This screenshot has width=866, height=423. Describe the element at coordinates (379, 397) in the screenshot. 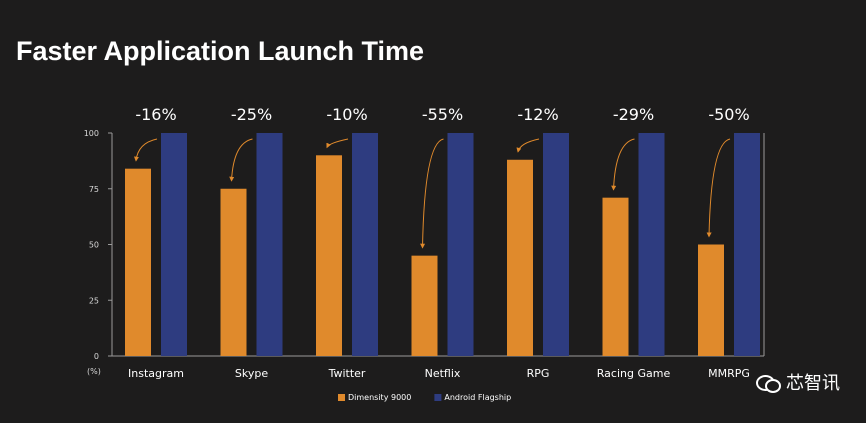

I see `legend-label: Dimensity 9000` at that location.